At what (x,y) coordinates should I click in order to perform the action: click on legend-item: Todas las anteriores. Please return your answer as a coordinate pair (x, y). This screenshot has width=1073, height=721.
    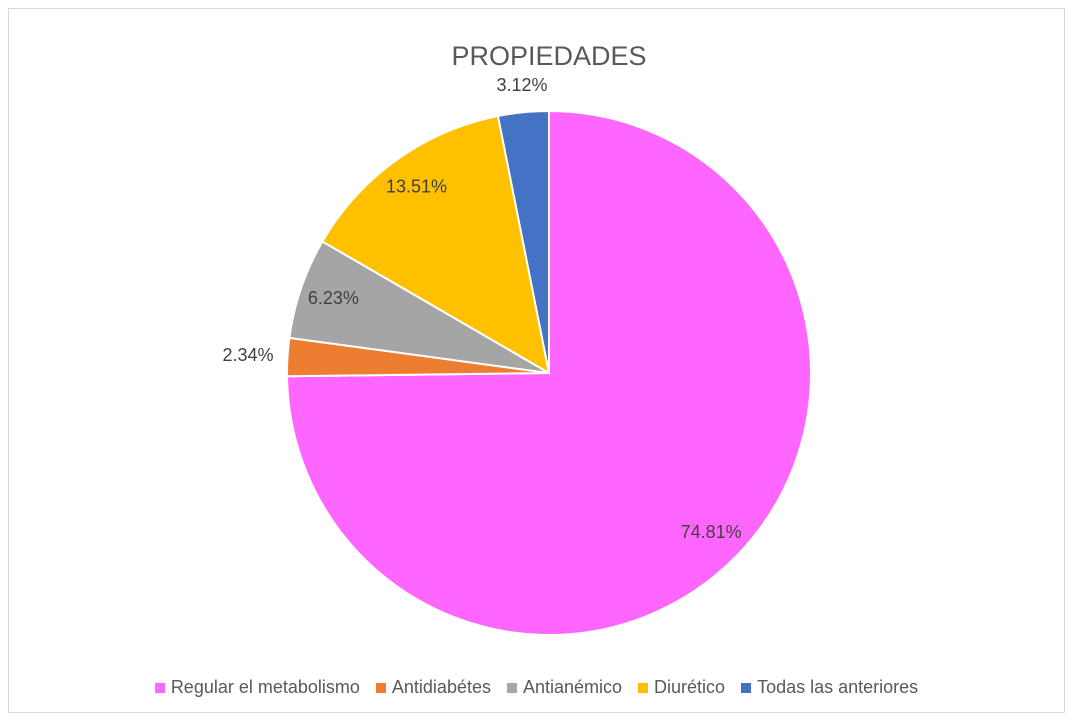
    Looking at the image, I should click on (829, 687).